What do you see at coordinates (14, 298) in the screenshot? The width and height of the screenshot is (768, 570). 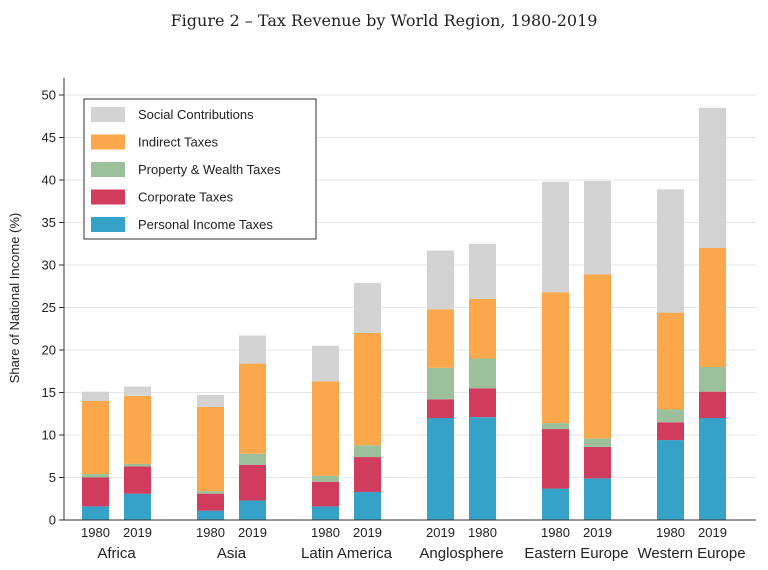 I see `y-axis-label: Share of National Income (%)` at bounding box center [14, 298].